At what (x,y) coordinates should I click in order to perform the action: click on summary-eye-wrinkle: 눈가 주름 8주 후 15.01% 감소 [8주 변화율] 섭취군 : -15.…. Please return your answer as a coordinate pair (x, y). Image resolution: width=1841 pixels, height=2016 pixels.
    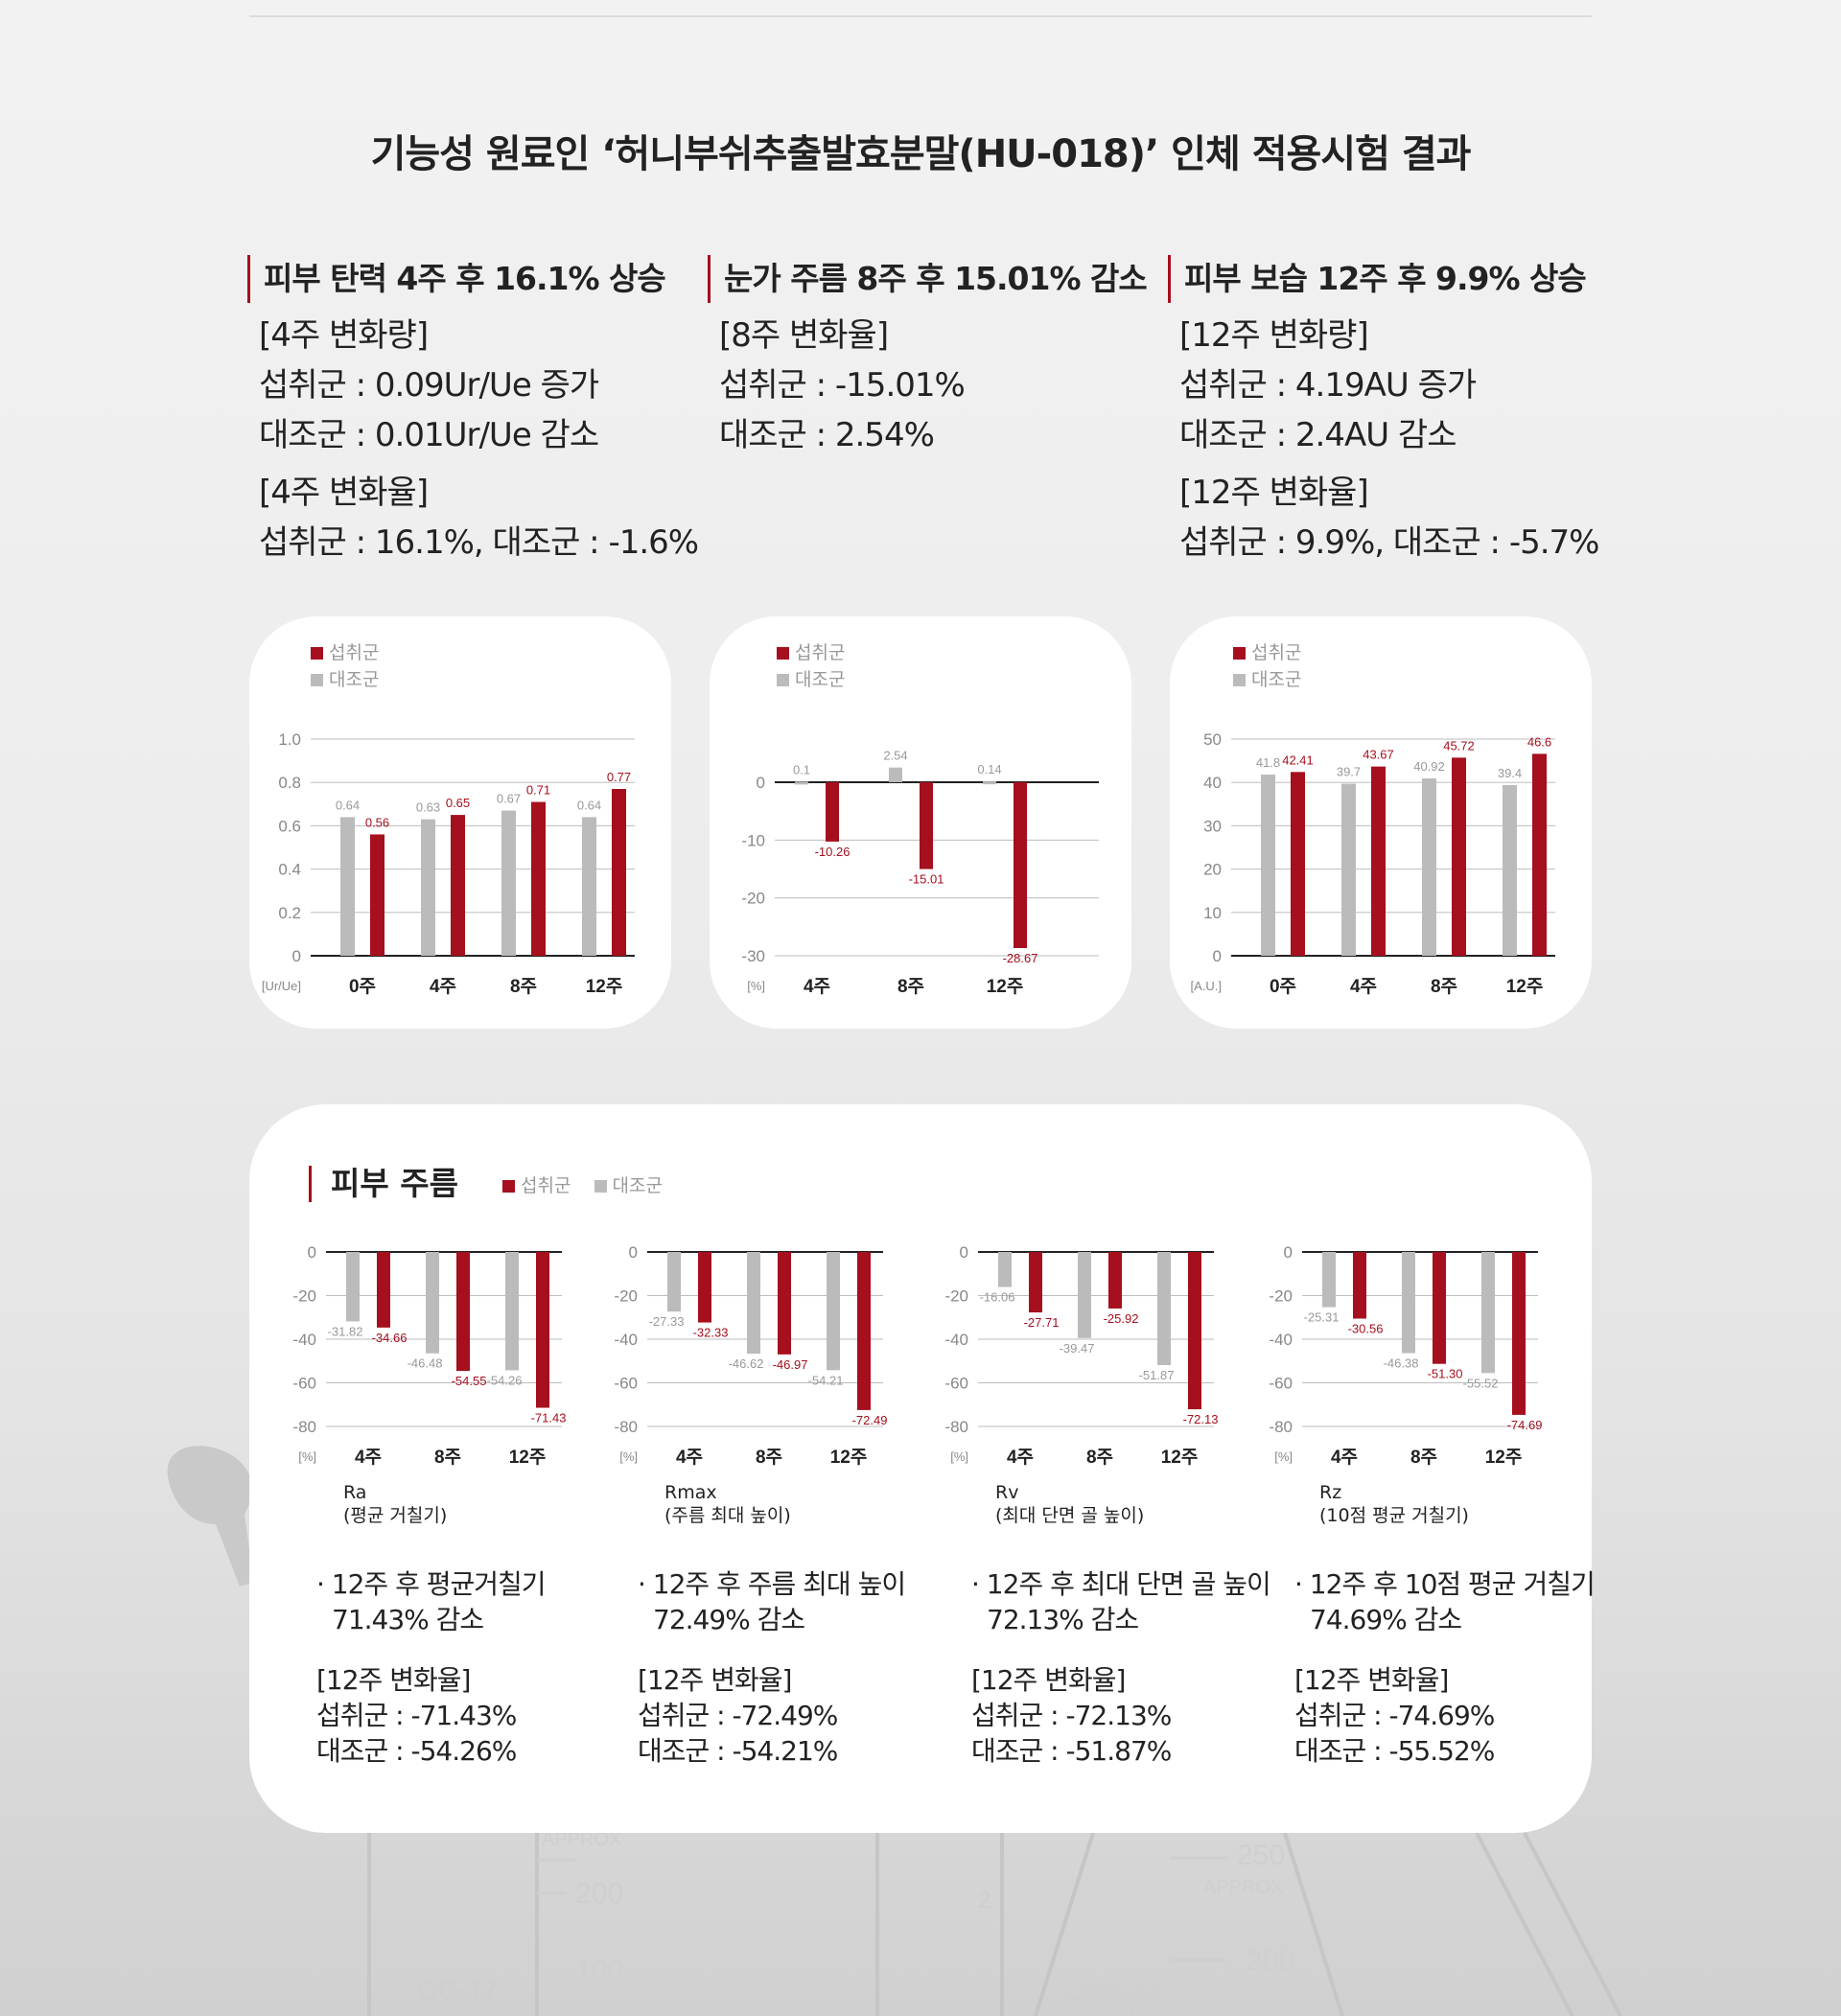
    Looking at the image, I should click on (933, 357).